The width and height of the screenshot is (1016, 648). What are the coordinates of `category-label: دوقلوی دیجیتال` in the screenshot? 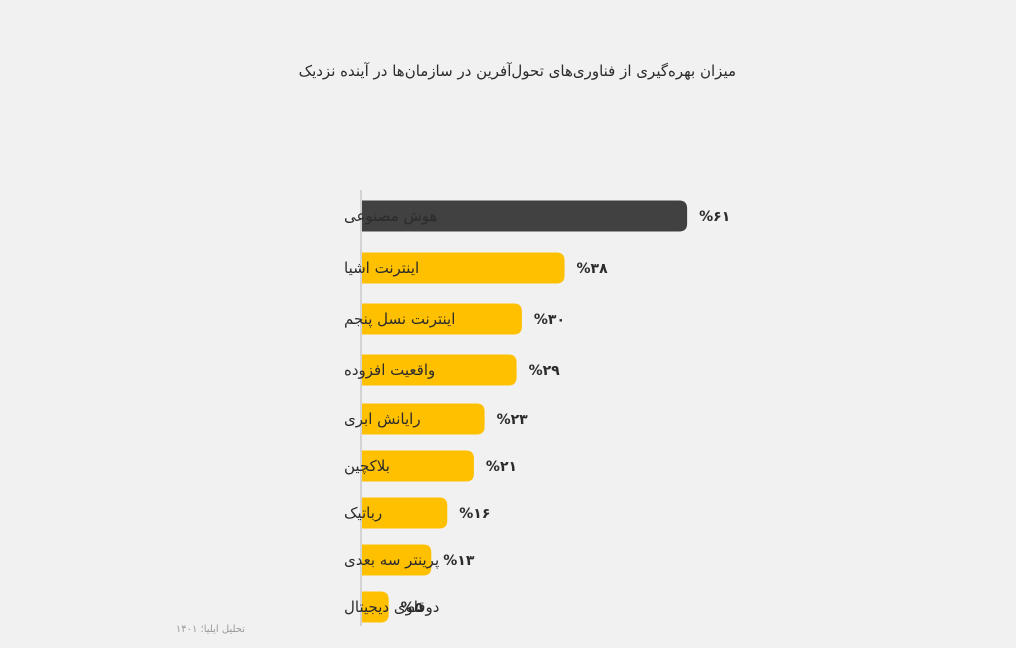 It's located at (391, 607).